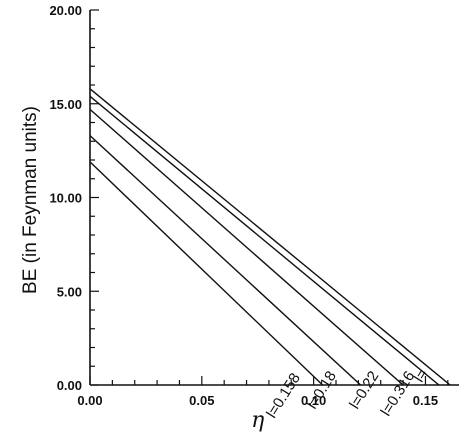  Describe the element at coordinates (69, 291) in the screenshot. I see `y-tick-label: 5.00` at that location.